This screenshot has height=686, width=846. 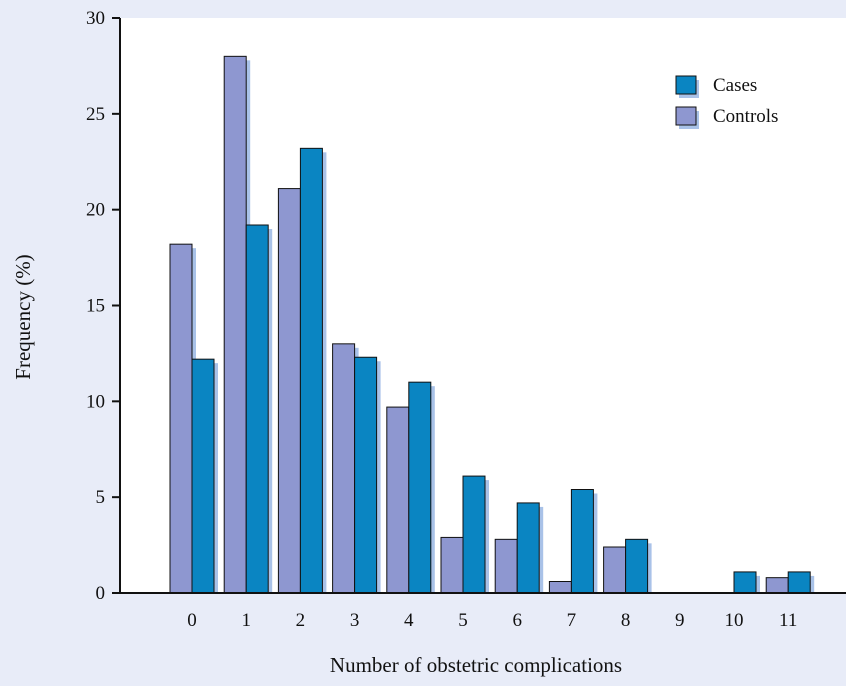 I want to click on x-tick-label-8: 8, so click(x=626, y=620).